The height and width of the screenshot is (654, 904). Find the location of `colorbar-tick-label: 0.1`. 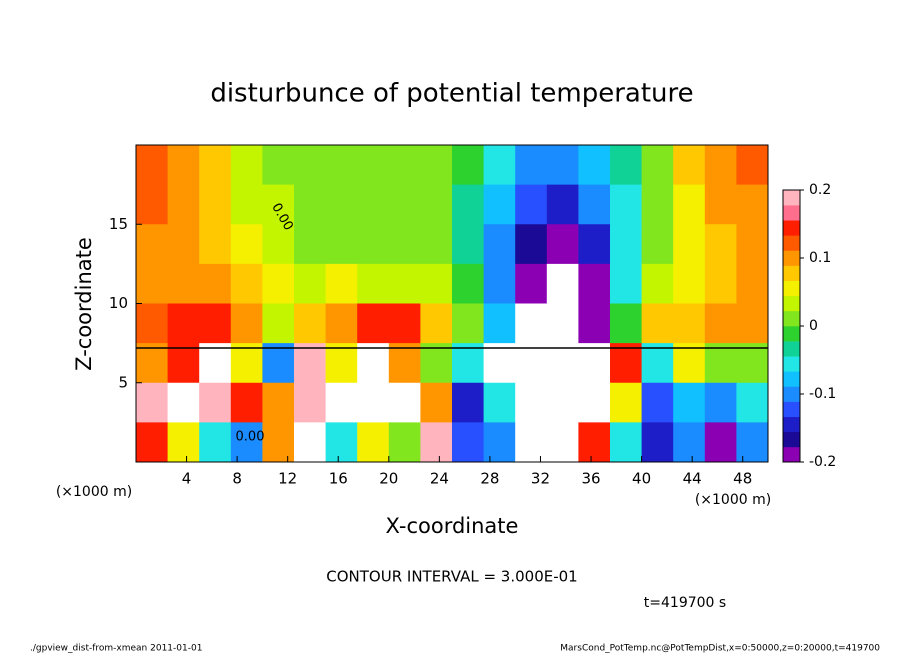

colorbar-tick-label: 0.1 is located at coordinates (820, 258).